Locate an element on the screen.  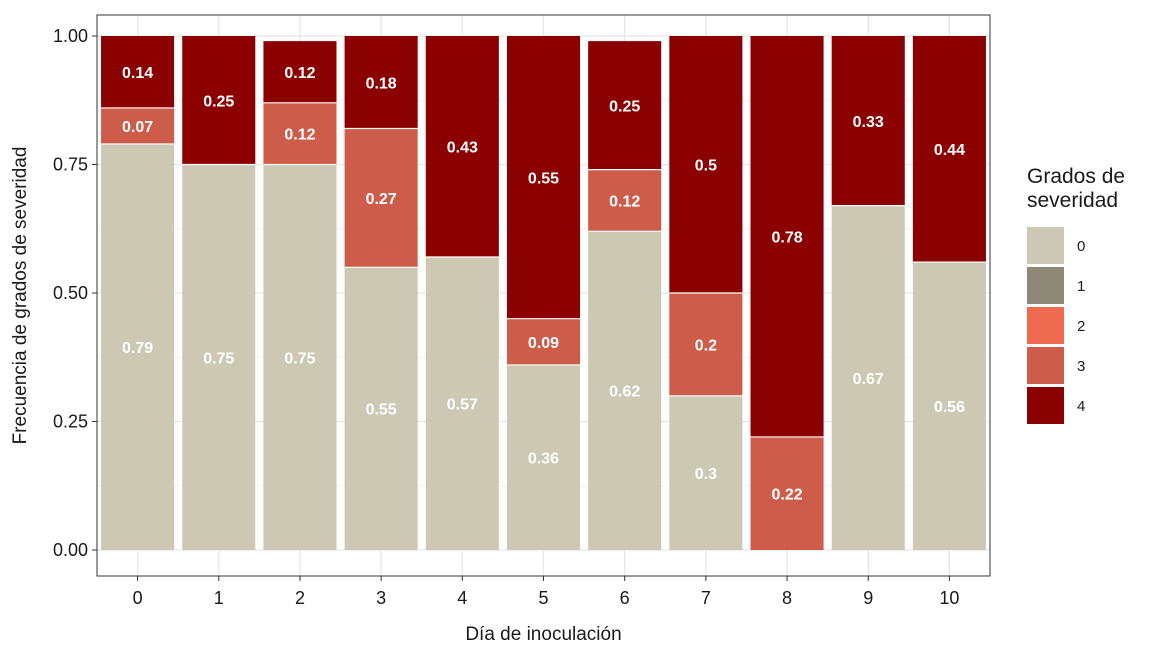
segment-label: 0.27 is located at coordinates (381, 199).